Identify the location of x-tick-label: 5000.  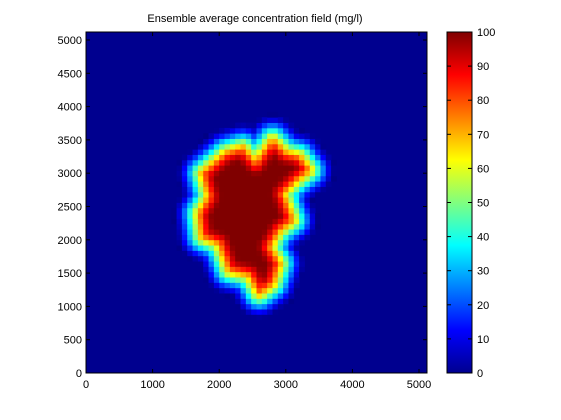
(419, 385).